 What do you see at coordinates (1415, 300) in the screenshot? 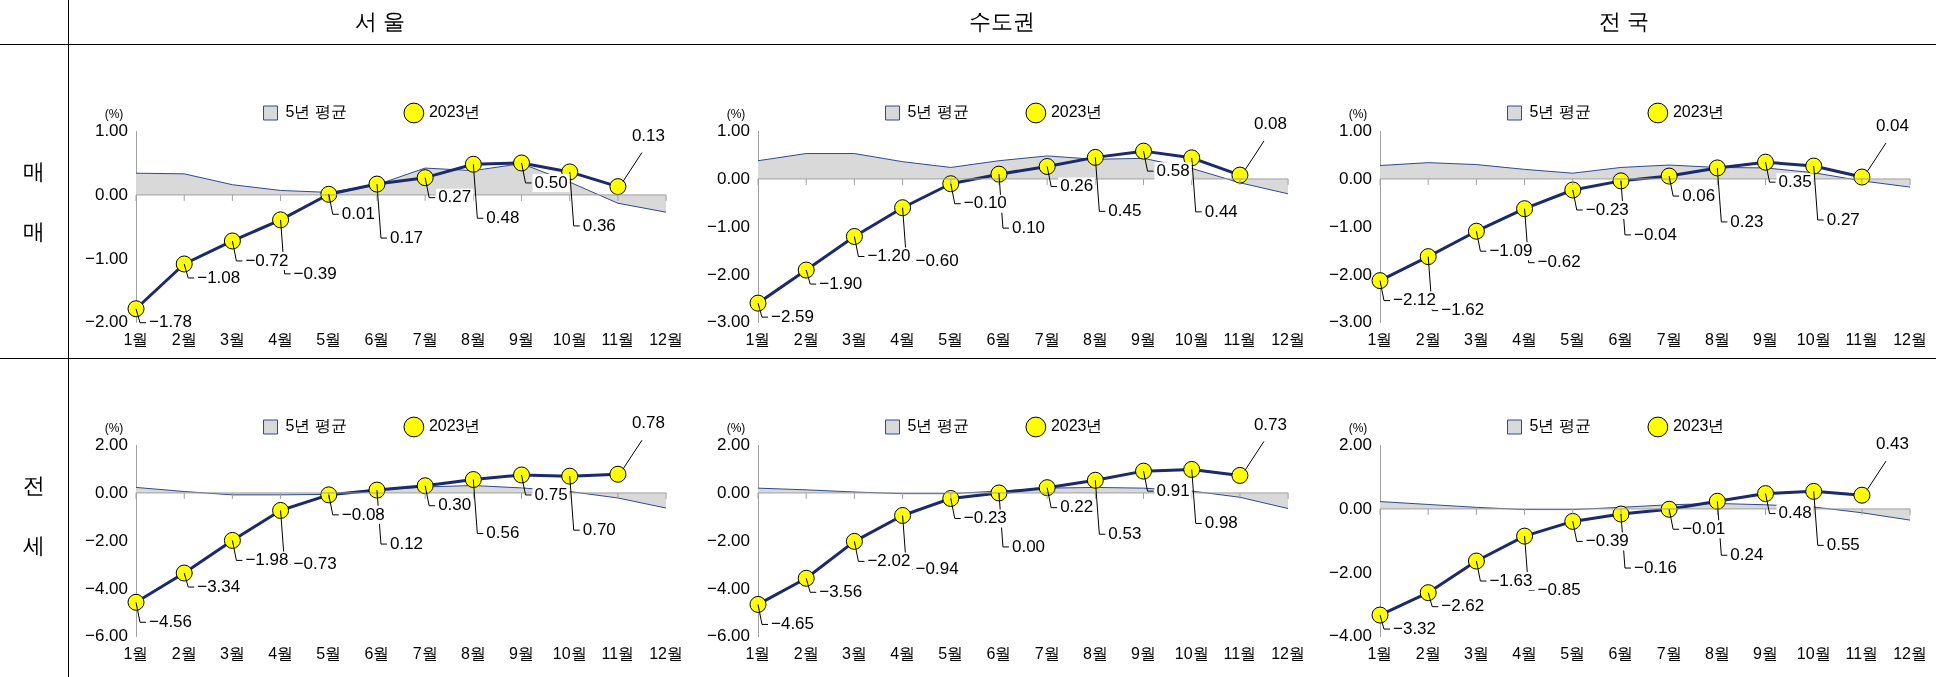
I see `data-label: −2.12` at bounding box center [1415, 300].